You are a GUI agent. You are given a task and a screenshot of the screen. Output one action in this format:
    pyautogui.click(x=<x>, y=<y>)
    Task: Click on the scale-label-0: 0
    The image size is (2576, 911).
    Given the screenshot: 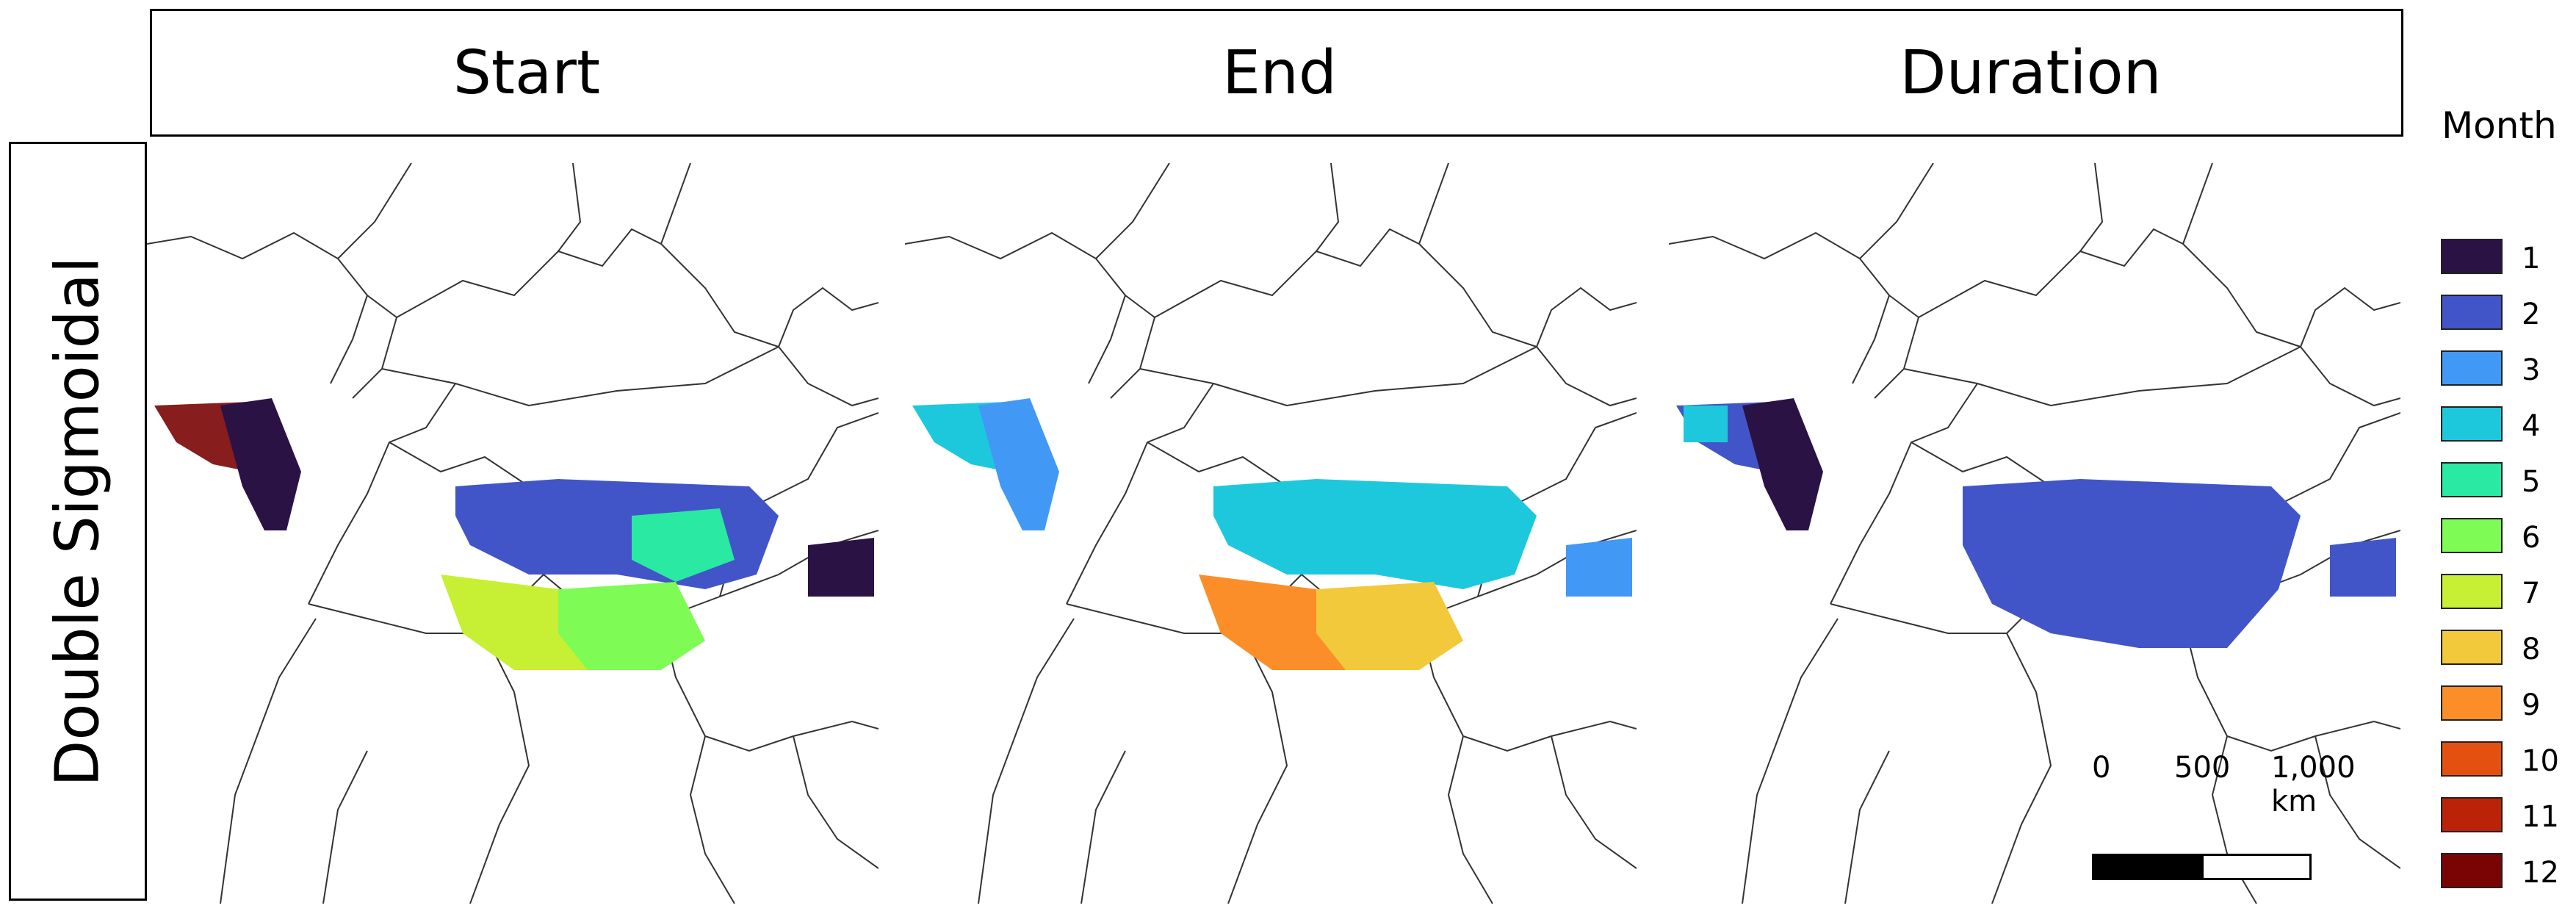 What is the action you would take?
    pyautogui.click(x=2101, y=768)
    